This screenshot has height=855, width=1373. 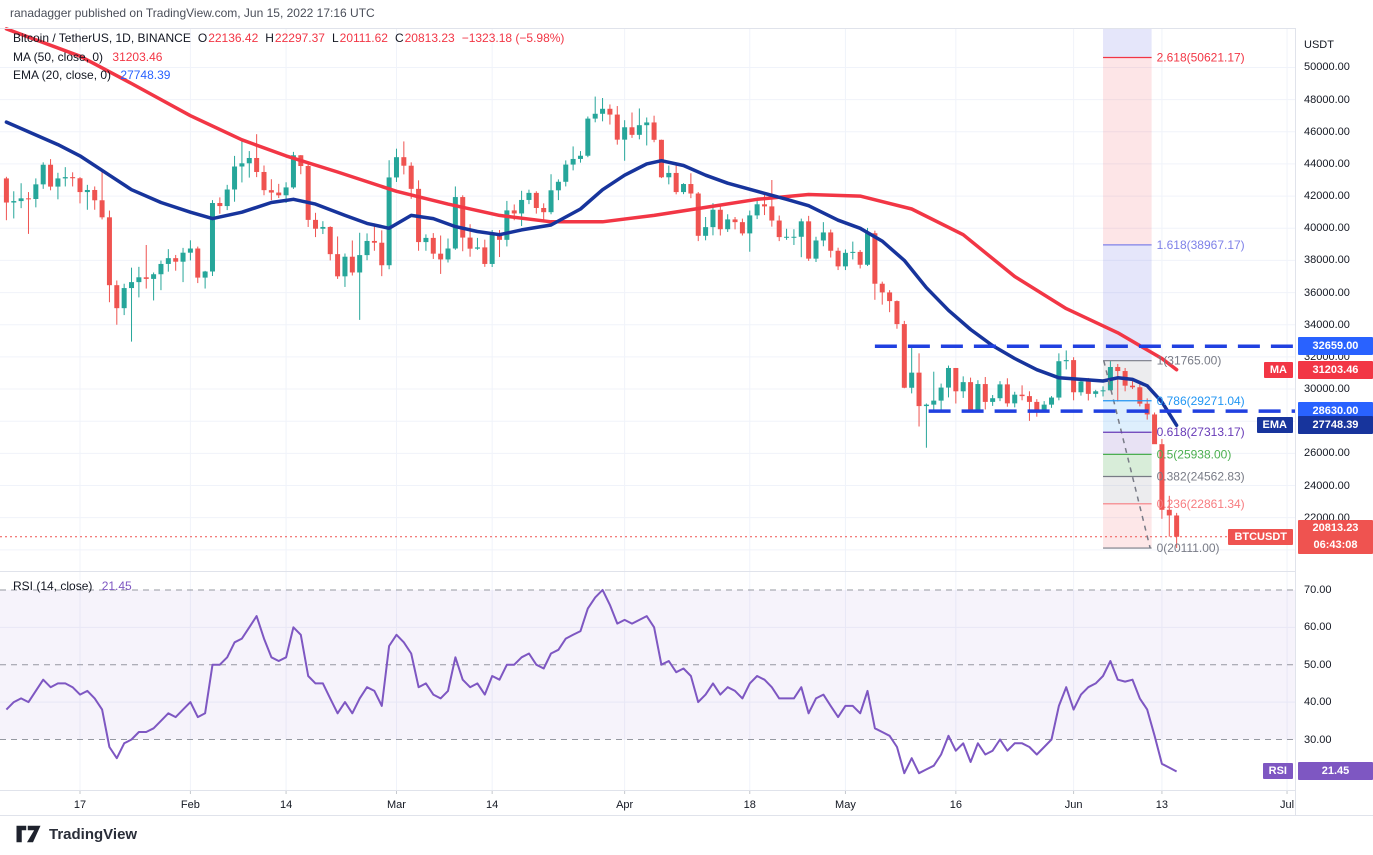 I want to click on chart-bottom-border, so click(x=686, y=815).